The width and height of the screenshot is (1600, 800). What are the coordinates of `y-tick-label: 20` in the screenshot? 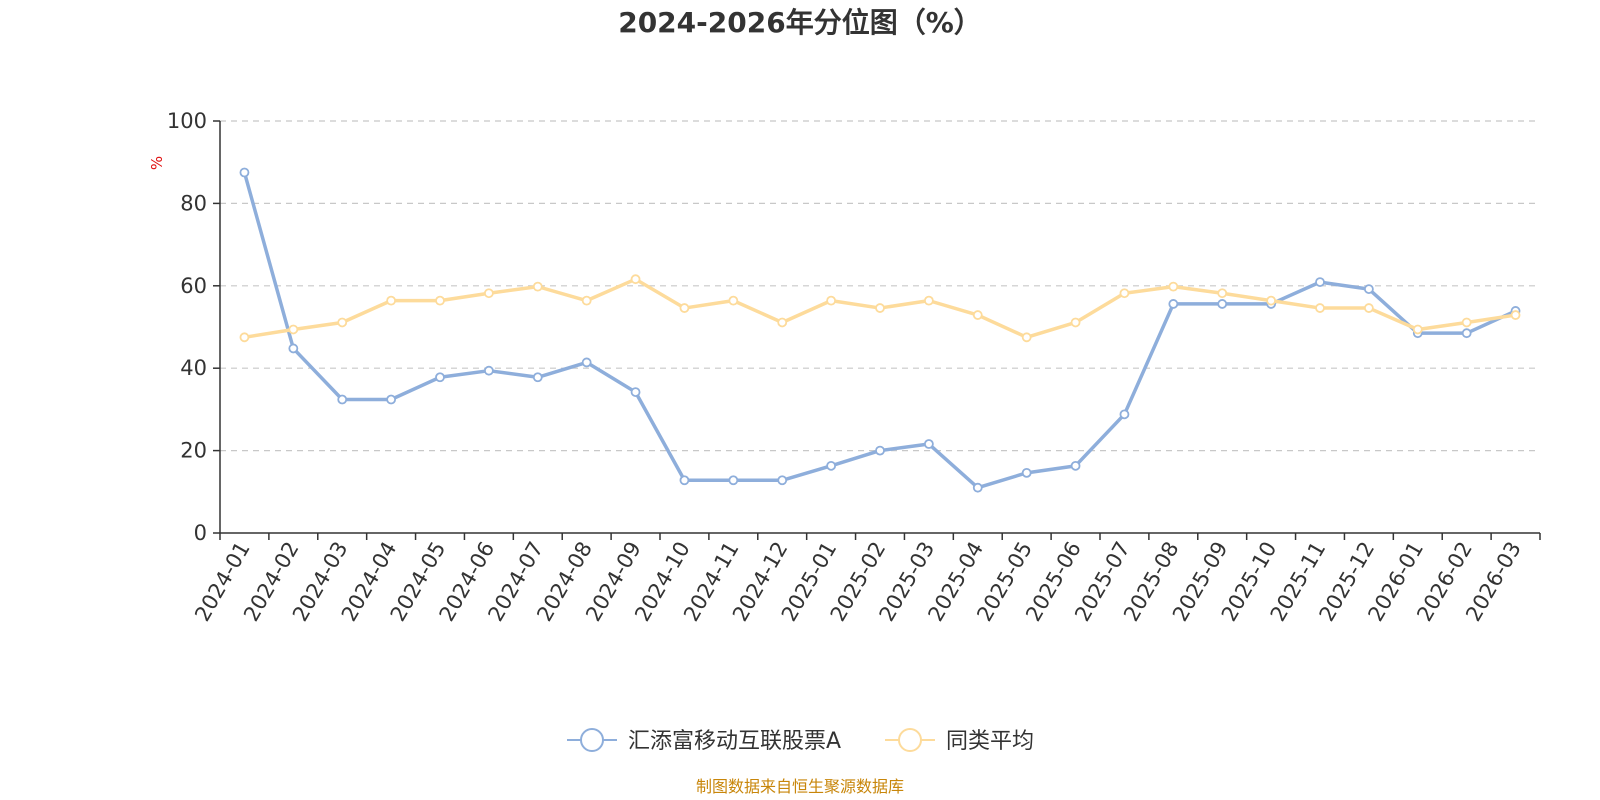 It's located at (193, 451).